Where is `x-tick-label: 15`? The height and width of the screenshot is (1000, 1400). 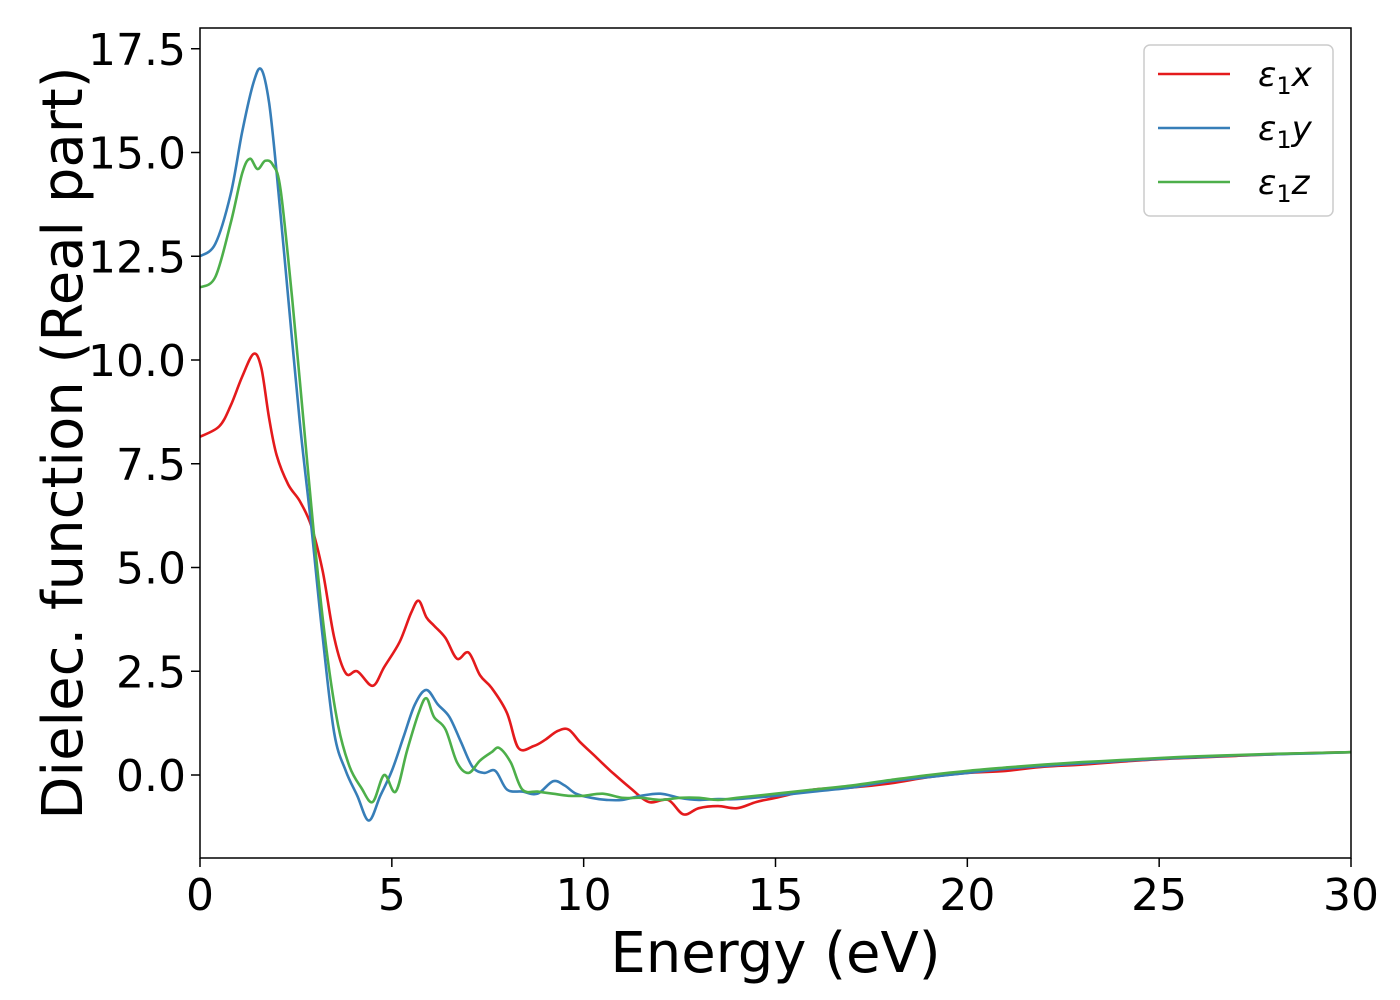 x-tick-label: 15 is located at coordinates (776, 895).